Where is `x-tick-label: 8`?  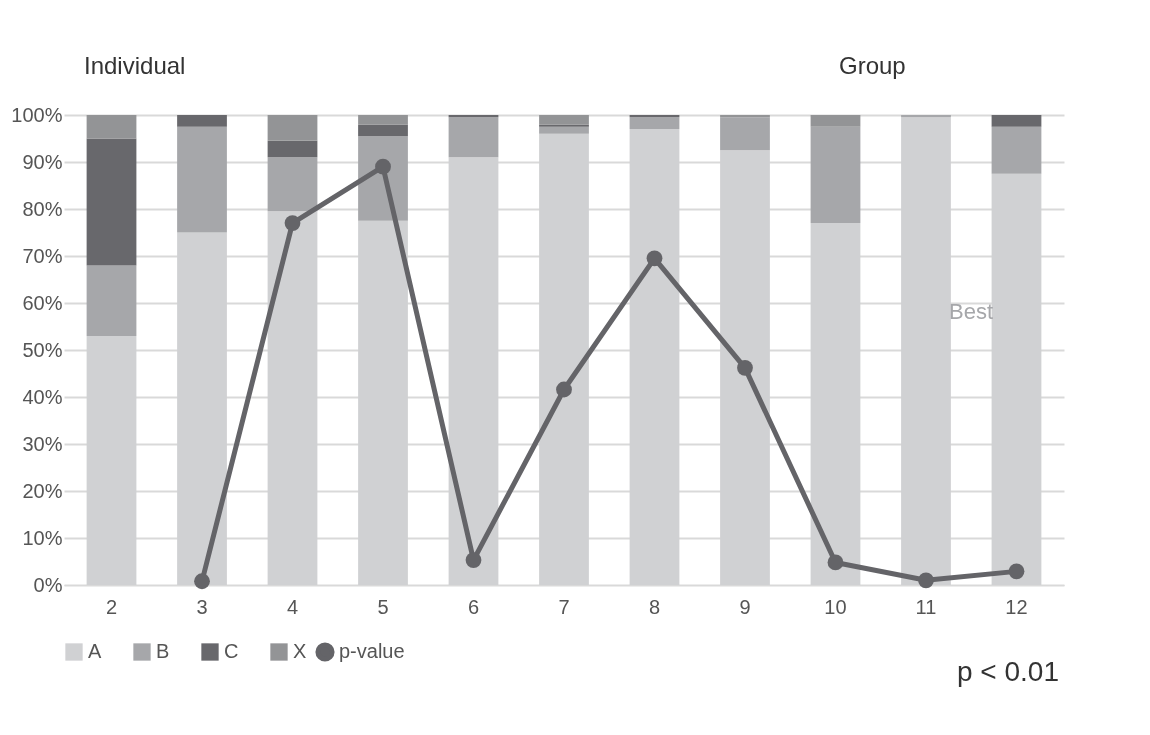 x-tick-label: 8 is located at coordinates (654, 606).